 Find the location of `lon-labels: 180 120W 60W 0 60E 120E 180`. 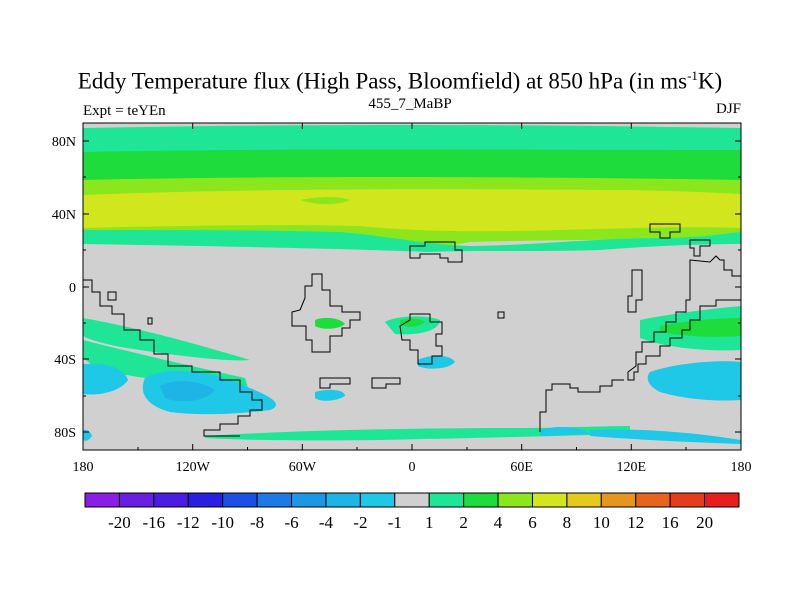

lon-labels: 180 120W 60W 0 60E 120E 180 is located at coordinates (412, 467).